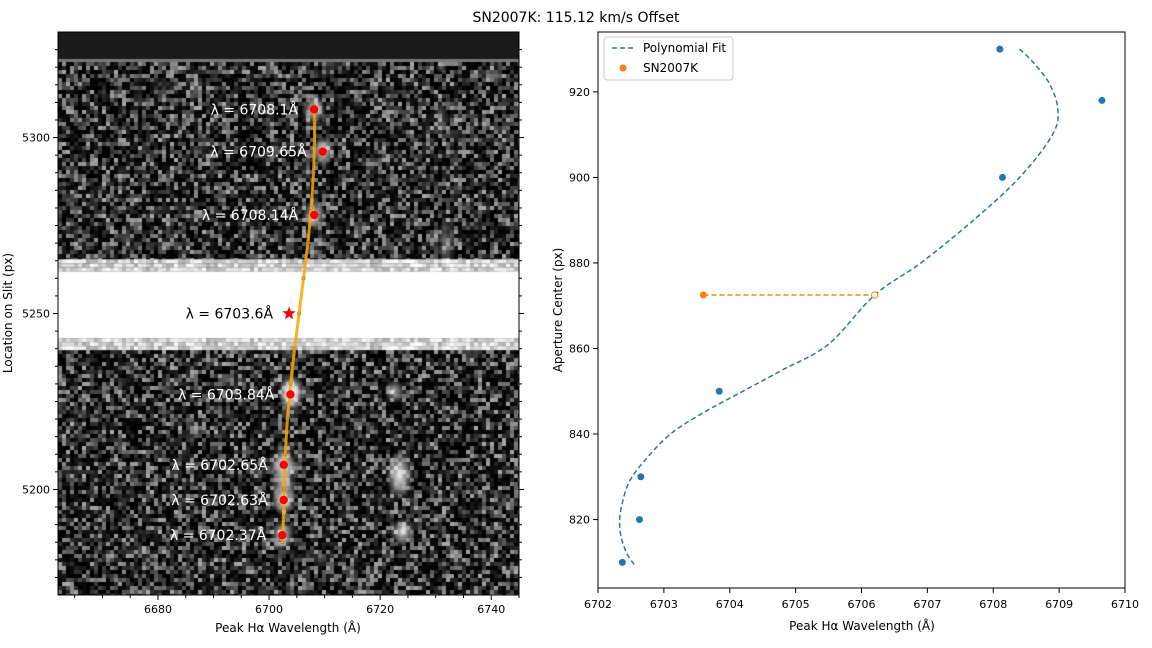 This screenshot has height=648, width=1152. What do you see at coordinates (862, 625) in the screenshot?
I see `fit-plot-x-axis-label: Peak Hα Wavelength (Å)` at bounding box center [862, 625].